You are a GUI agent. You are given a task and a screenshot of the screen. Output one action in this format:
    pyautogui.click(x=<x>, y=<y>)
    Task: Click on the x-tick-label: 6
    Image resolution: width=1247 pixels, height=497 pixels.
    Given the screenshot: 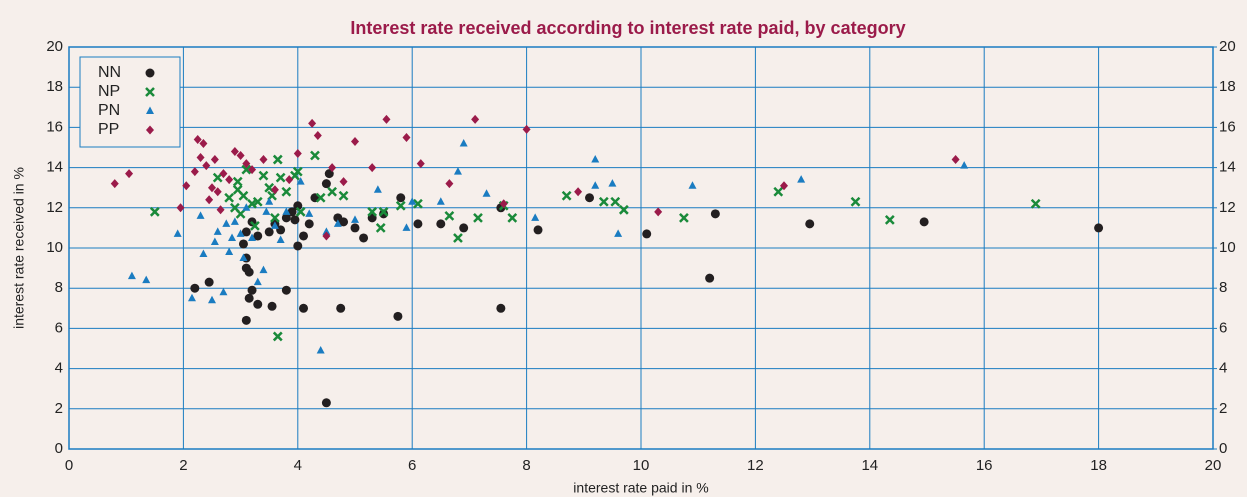 What is the action you would take?
    pyautogui.click(x=412, y=465)
    